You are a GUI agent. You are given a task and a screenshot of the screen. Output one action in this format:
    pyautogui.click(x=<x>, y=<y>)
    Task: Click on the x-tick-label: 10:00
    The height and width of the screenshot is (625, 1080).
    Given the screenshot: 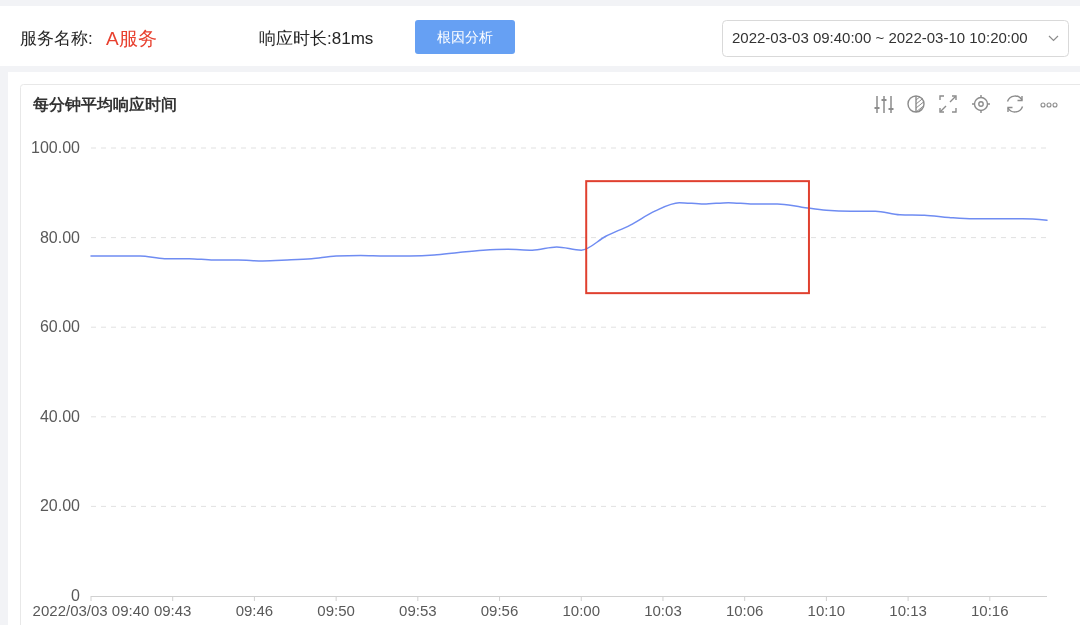 What is the action you would take?
    pyautogui.click(x=581, y=610)
    